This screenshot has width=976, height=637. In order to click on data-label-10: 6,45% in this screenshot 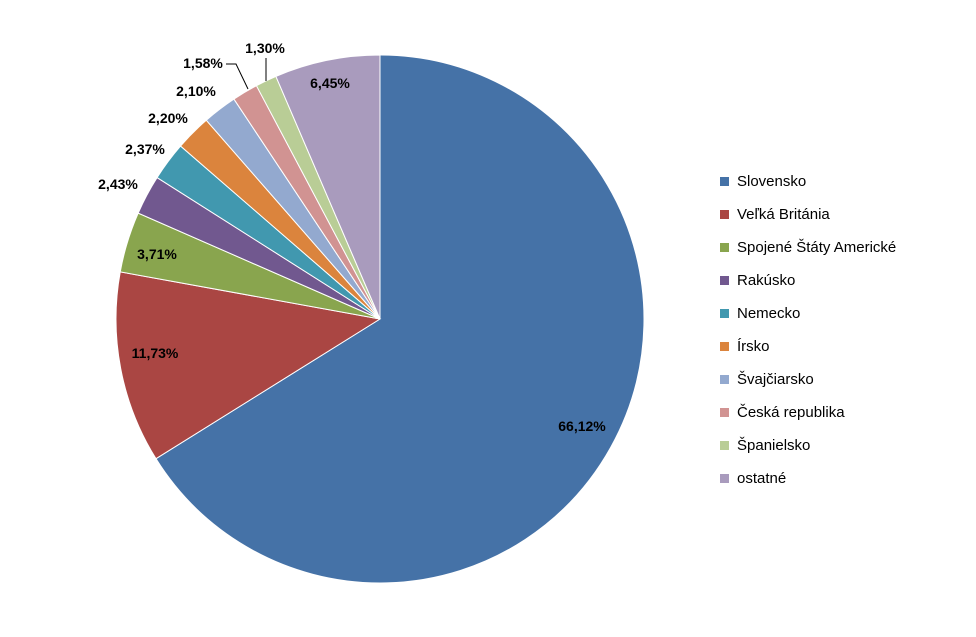, I will do `click(330, 83)`.